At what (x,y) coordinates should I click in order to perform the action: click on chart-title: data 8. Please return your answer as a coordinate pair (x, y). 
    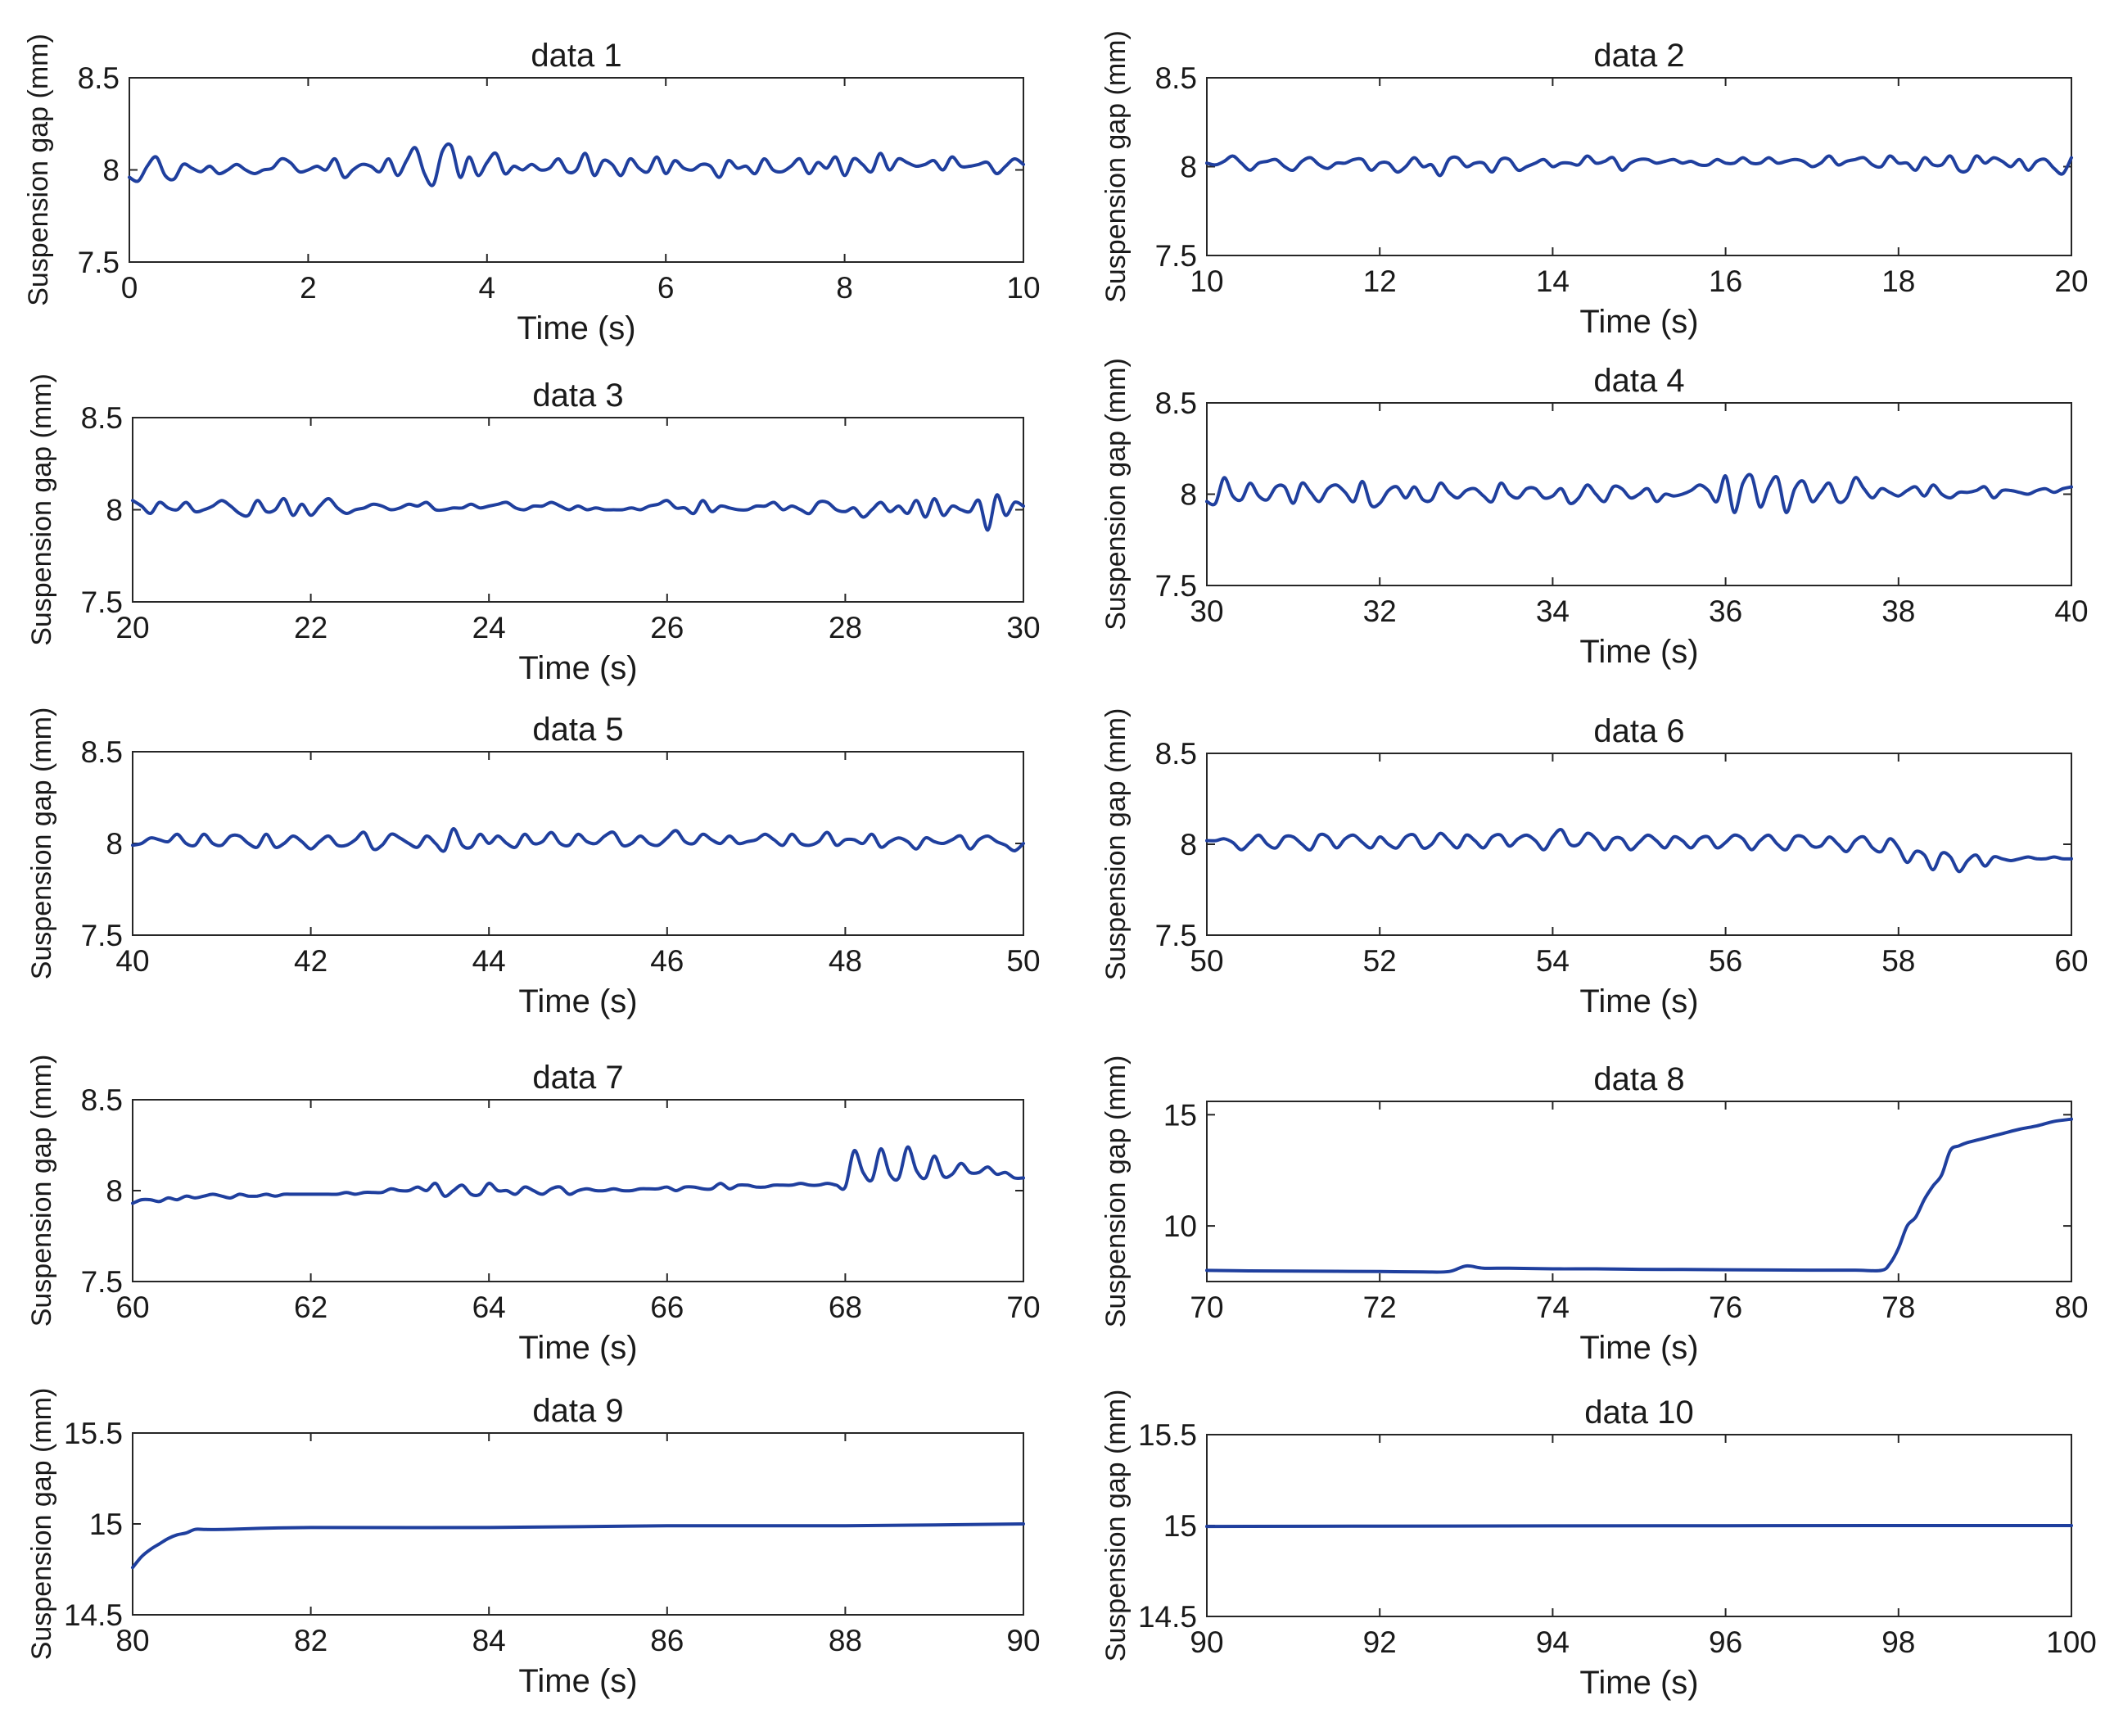
    Looking at the image, I should click on (1638, 1079).